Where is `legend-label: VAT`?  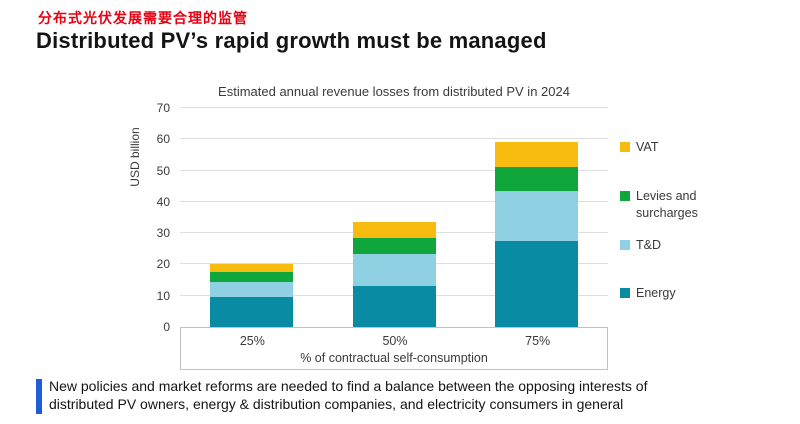 legend-label: VAT is located at coordinates (647, 147).